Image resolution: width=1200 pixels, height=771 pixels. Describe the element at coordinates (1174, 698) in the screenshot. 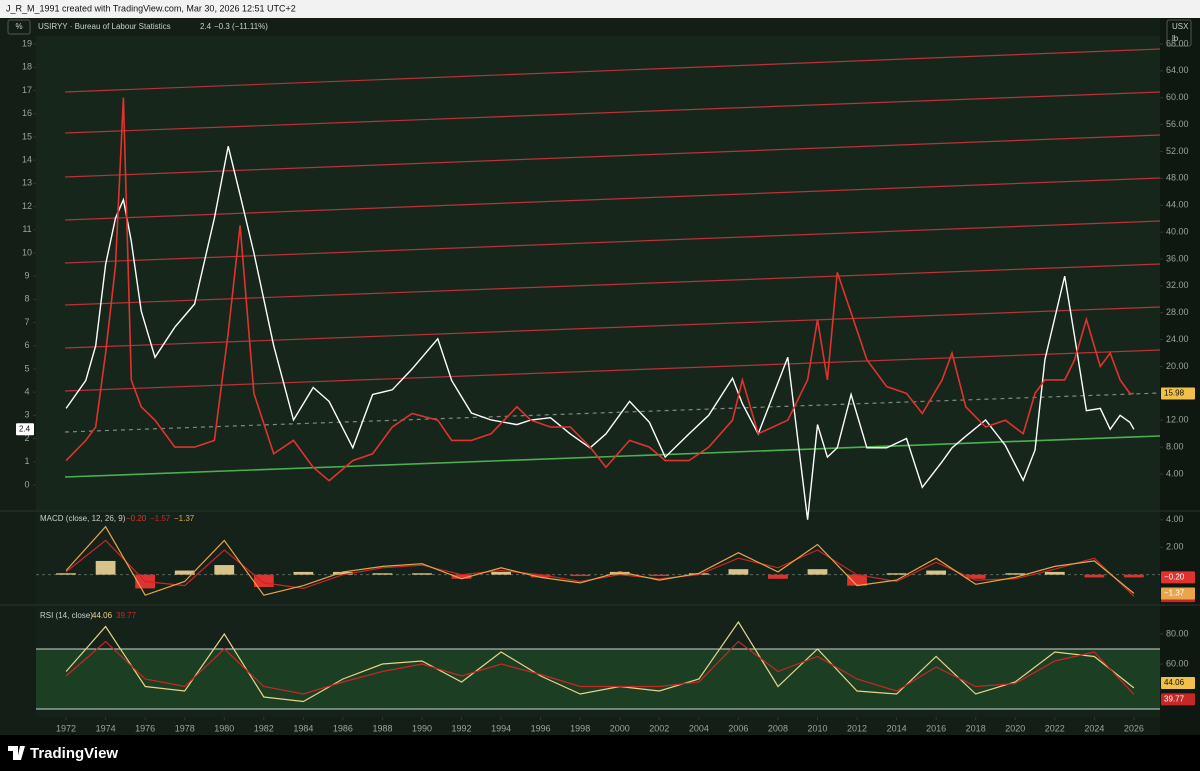

I see `price-tag-label: 39.77` at that location.